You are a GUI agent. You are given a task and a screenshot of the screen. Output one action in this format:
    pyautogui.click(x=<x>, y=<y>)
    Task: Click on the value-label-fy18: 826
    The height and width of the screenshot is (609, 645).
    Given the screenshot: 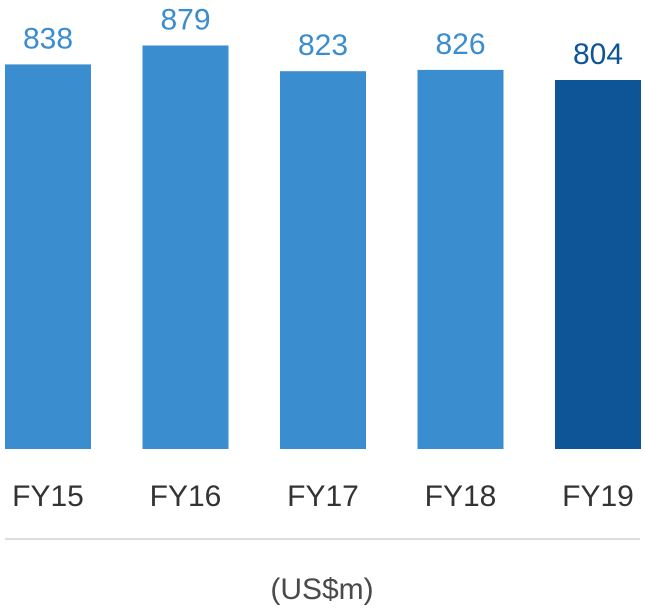 What is the action you would take?
    pyautogui.click(x=460, y=44)
    